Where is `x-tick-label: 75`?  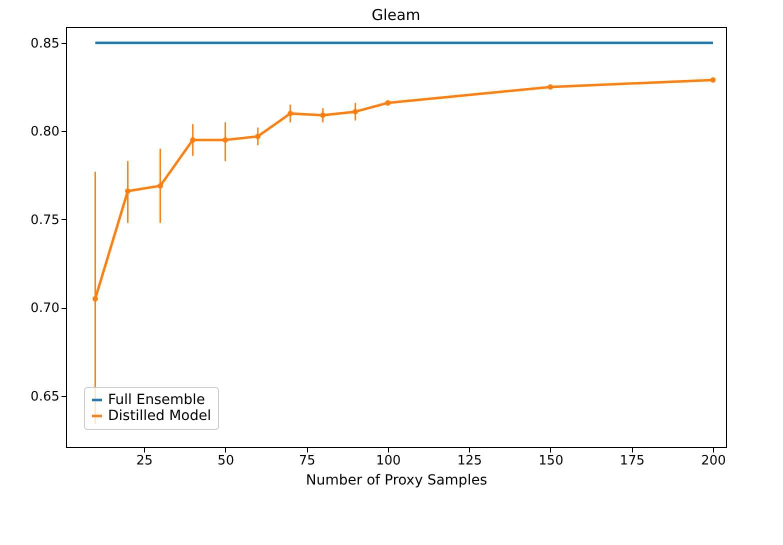 x-tick-label: 75 is located at coordinates (307, 461).